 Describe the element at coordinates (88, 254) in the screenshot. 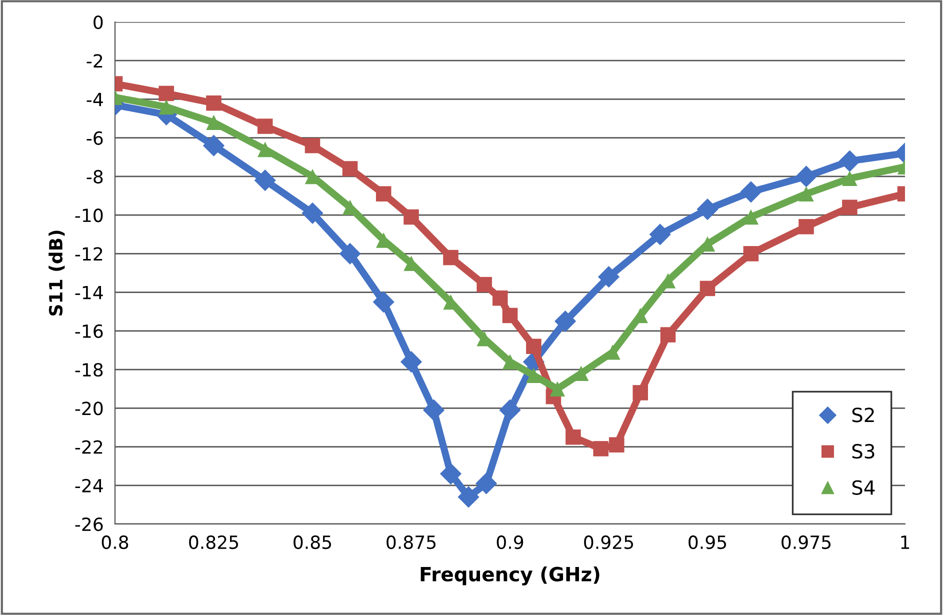

I see `y-tick-label: -12` at that location.